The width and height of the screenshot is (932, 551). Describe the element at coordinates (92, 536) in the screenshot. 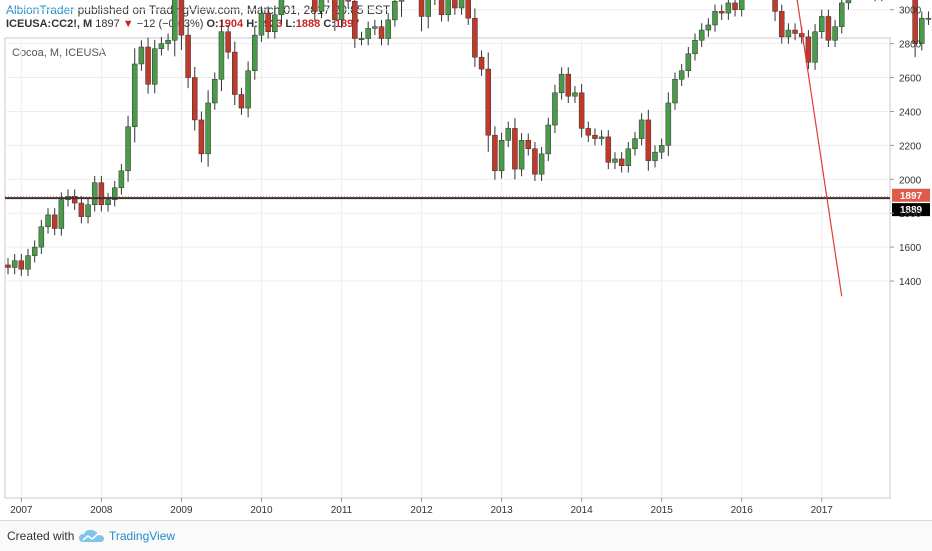

I see `tradingview-cloud-icon` at that location.